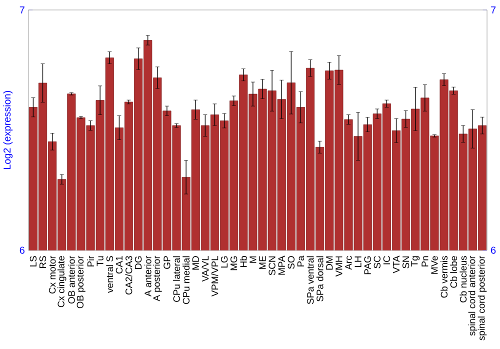 Image resolution: width=500 pixels, height=349 pixels. Describe the element at coordinates (425, 261) in the screenshot. I see `x-tick-label: Pn` at that location.